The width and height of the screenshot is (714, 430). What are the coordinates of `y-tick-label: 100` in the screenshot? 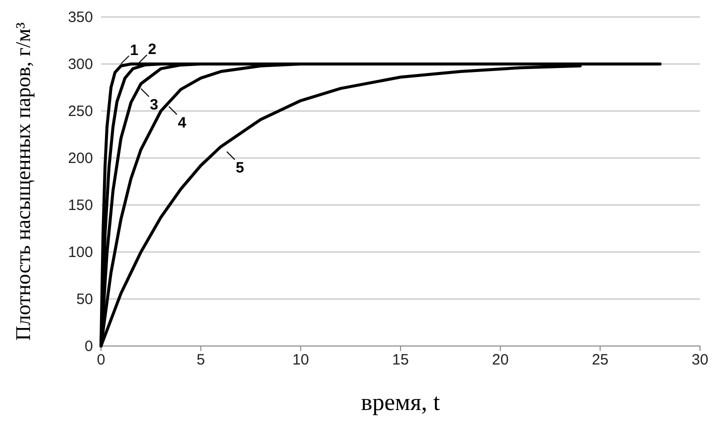 It's located at (80, 252).